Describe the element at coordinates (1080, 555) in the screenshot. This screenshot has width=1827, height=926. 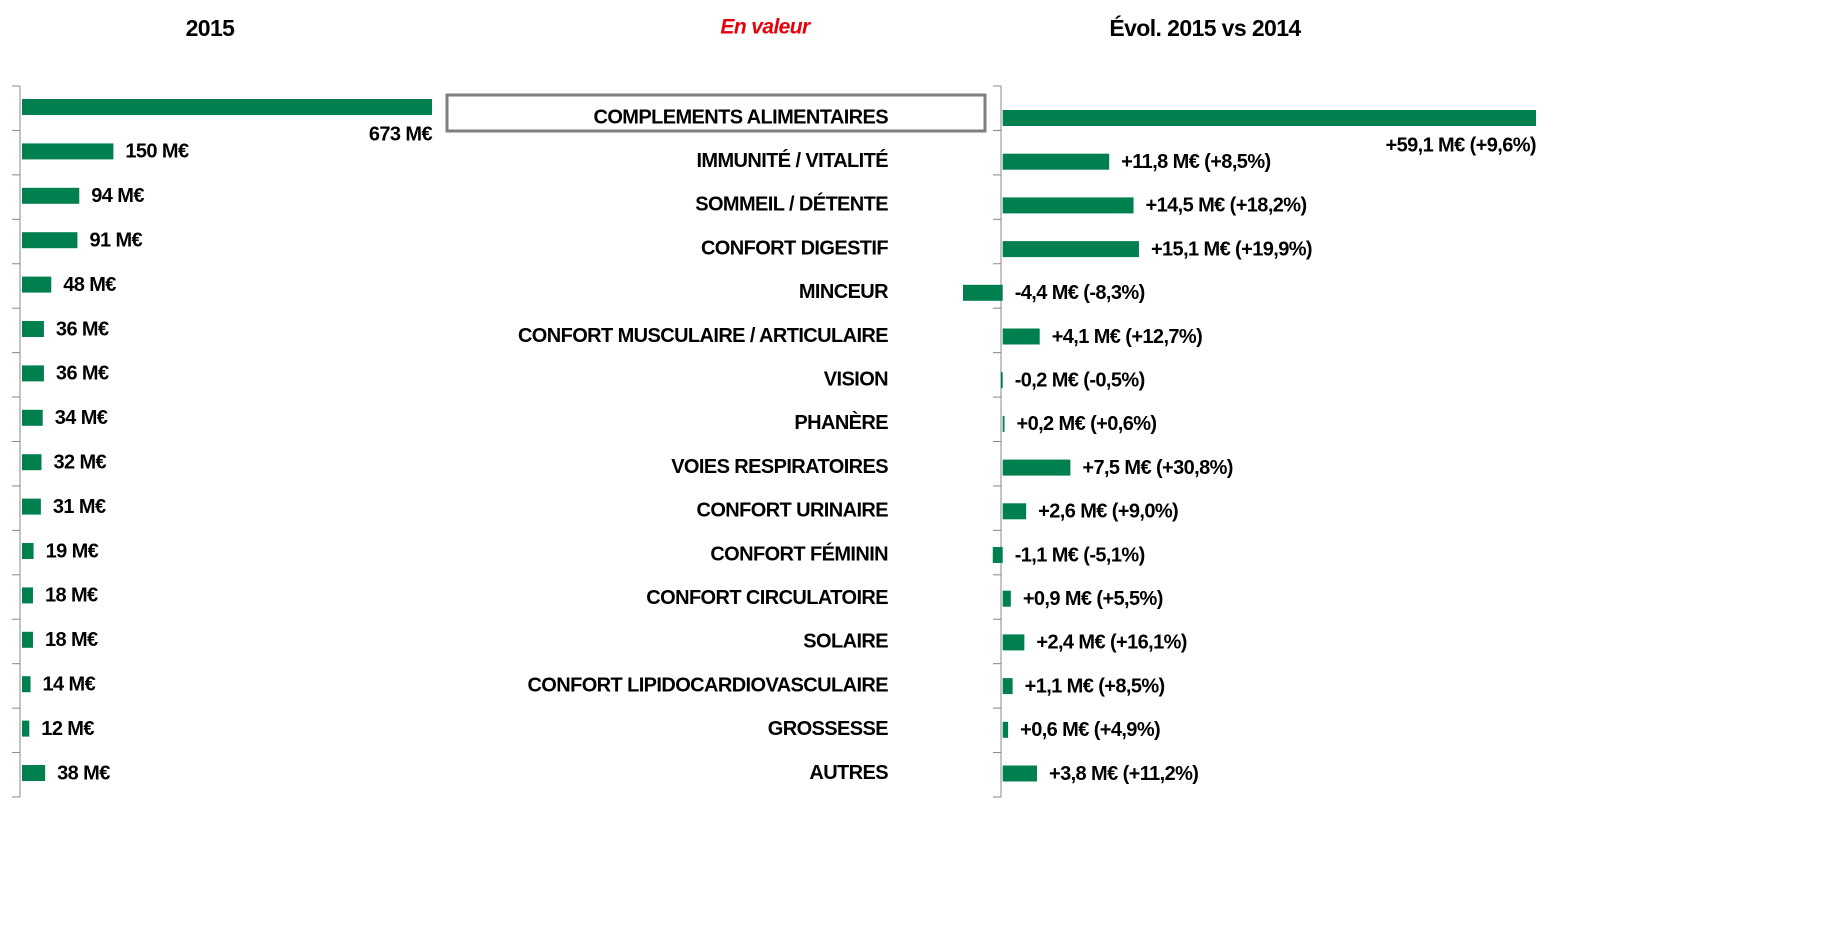
I see `value-label: -1,1 M€ (-5,1%)` at that location.